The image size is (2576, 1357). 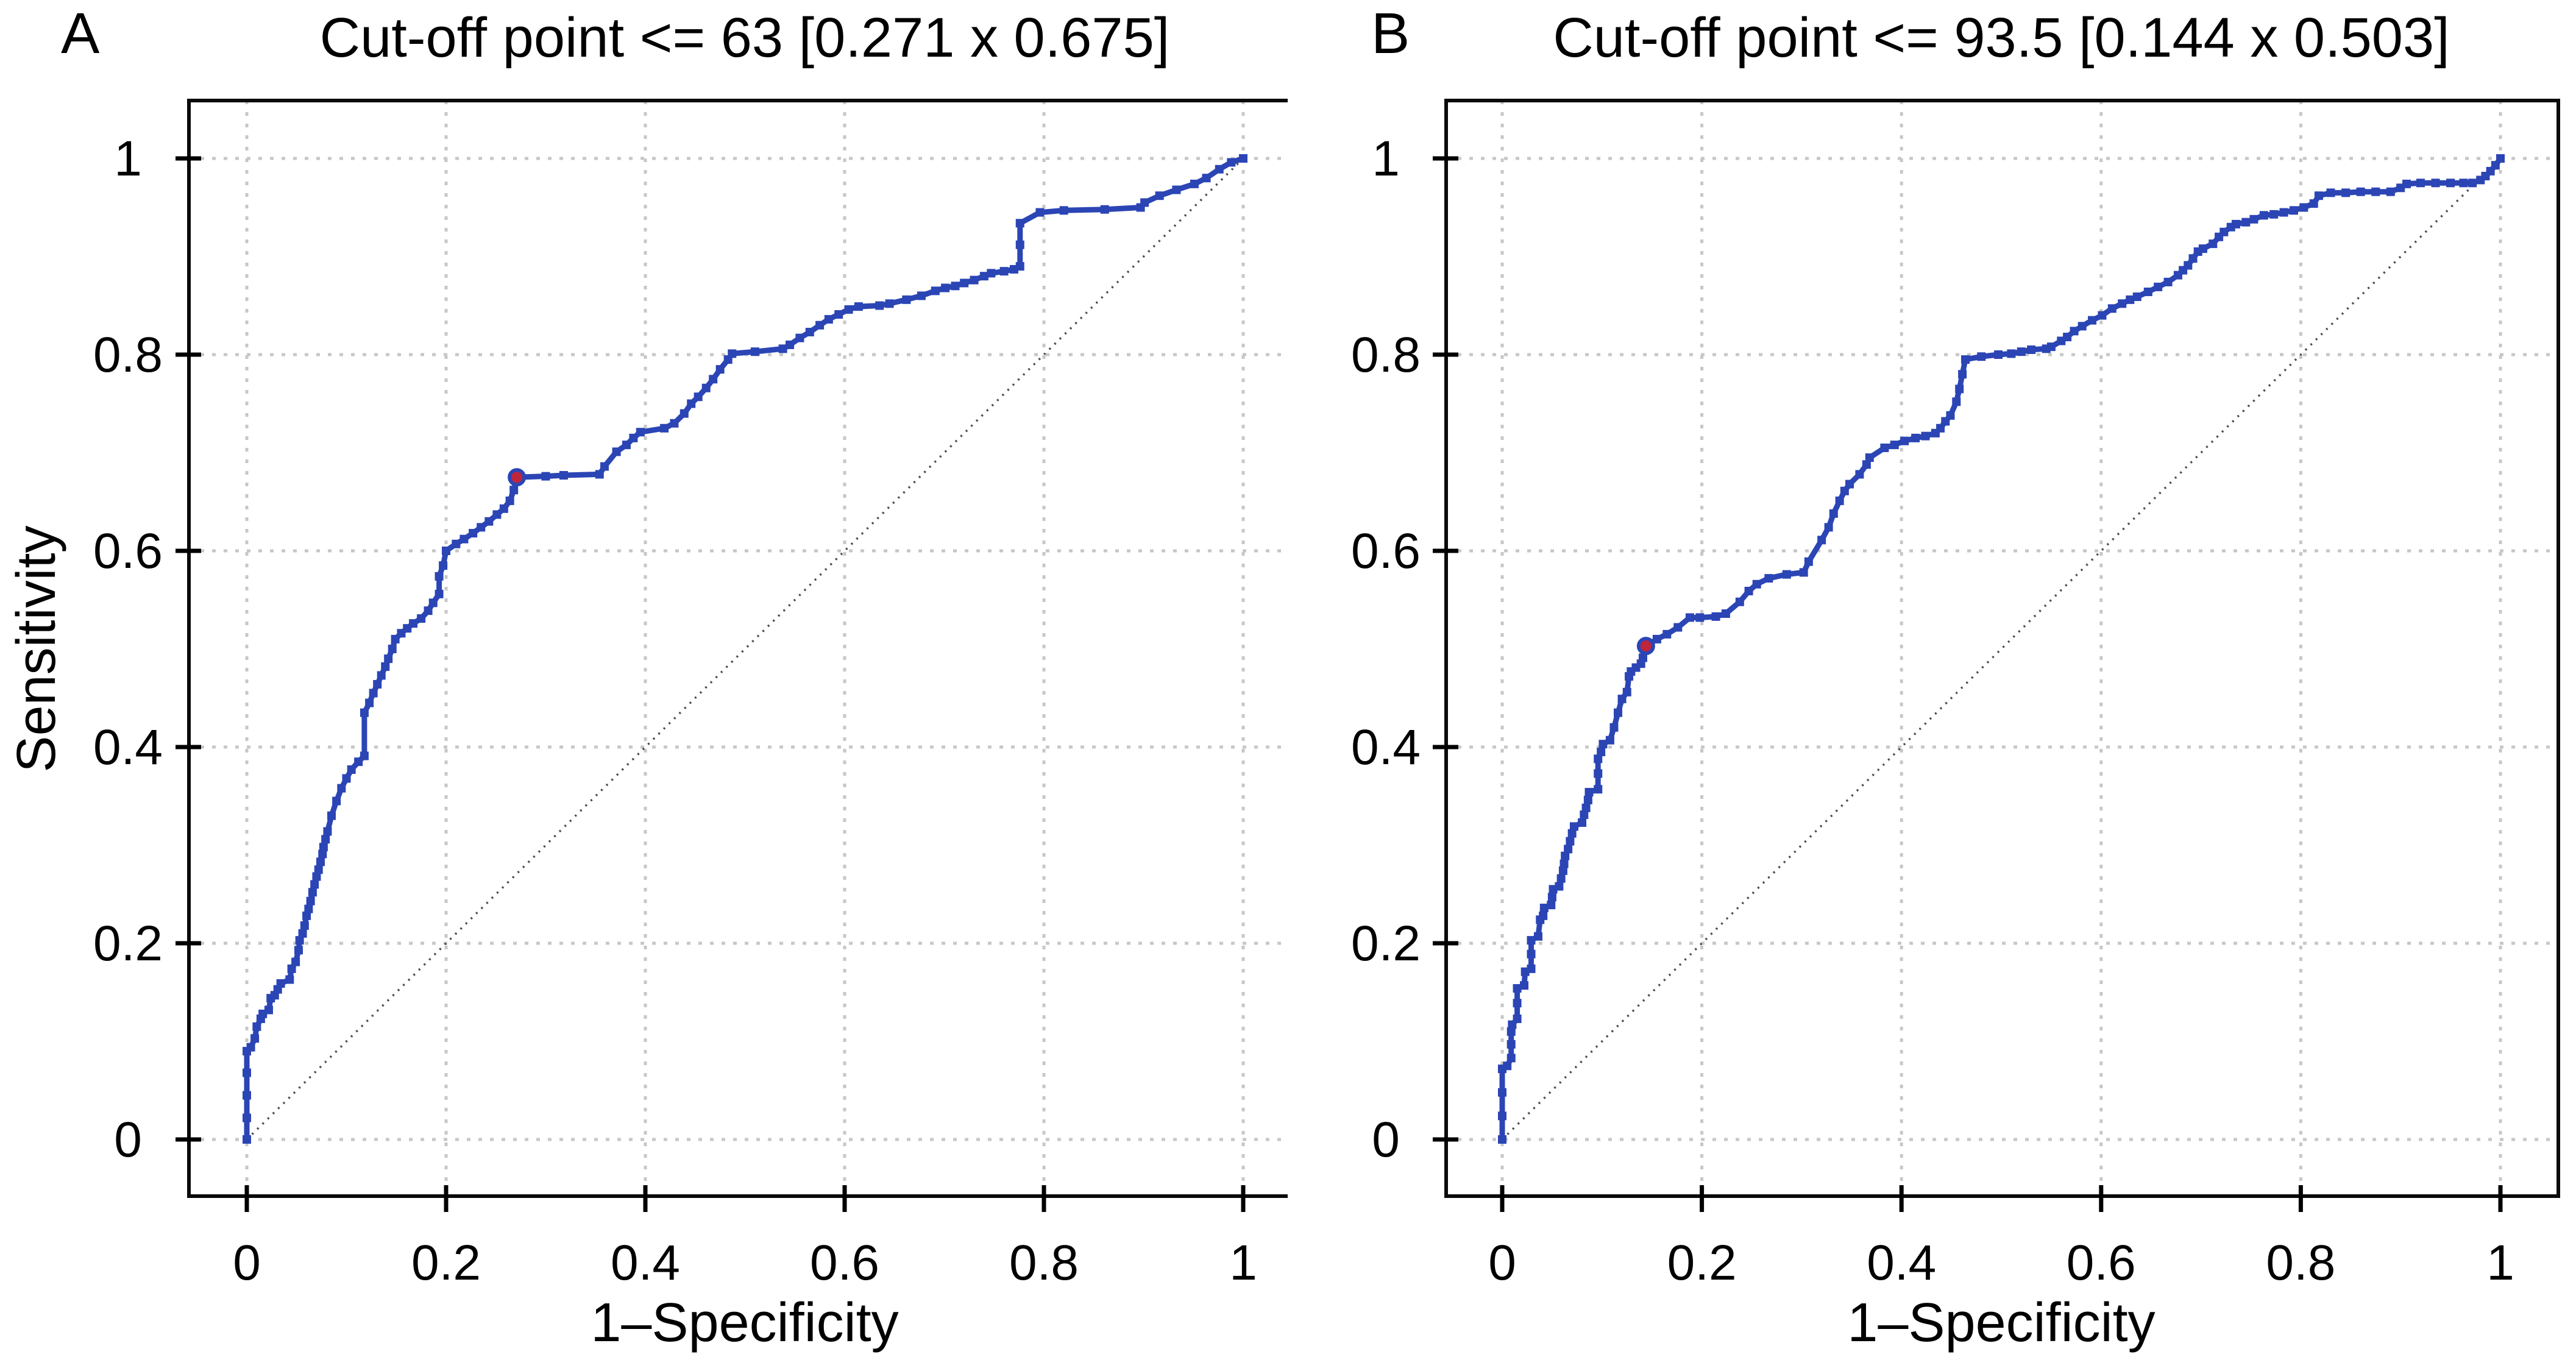 What do you see at coordinates (2500, 1263) in the screenshot?
I see `x-tick-label: 1` at bounding box center [2500, 1263].